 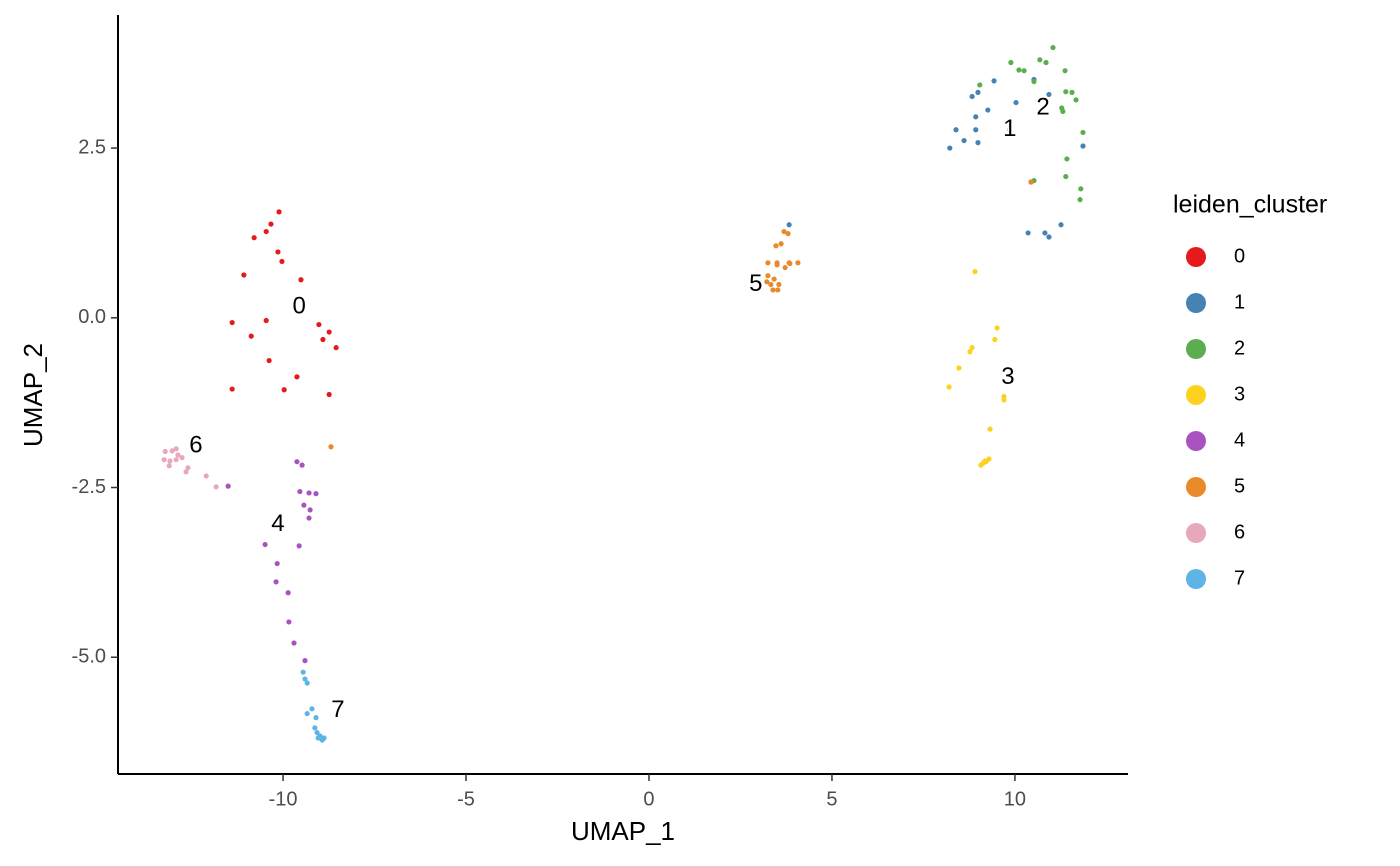 What do you see at coordinates (1239, 440) in the screenshot?
I see `legend-label: 4` at bounding box center [1239, 440].